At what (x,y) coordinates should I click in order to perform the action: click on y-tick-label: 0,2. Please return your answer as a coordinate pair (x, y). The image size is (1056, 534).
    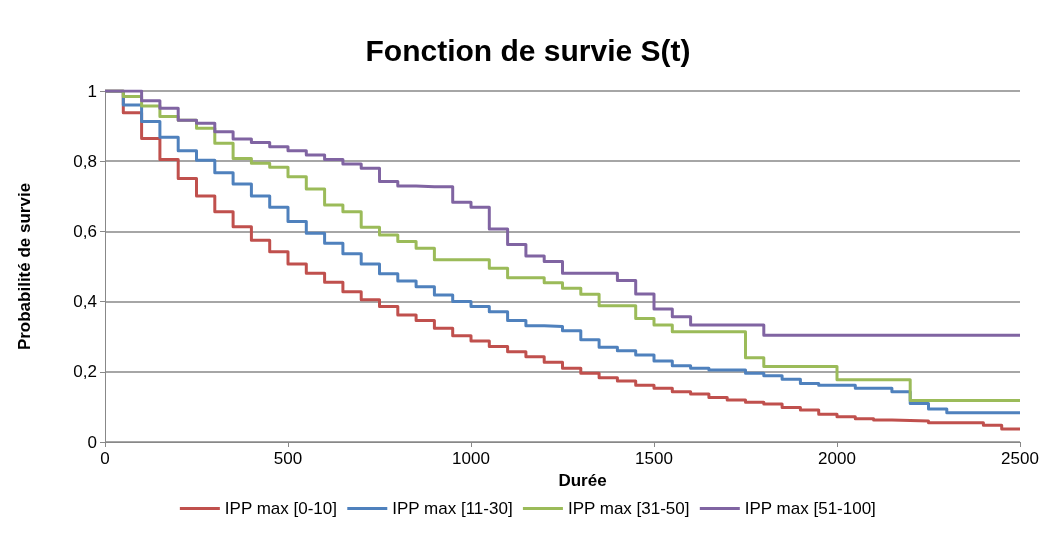
    Looking at the image, I should click on (85, 372).